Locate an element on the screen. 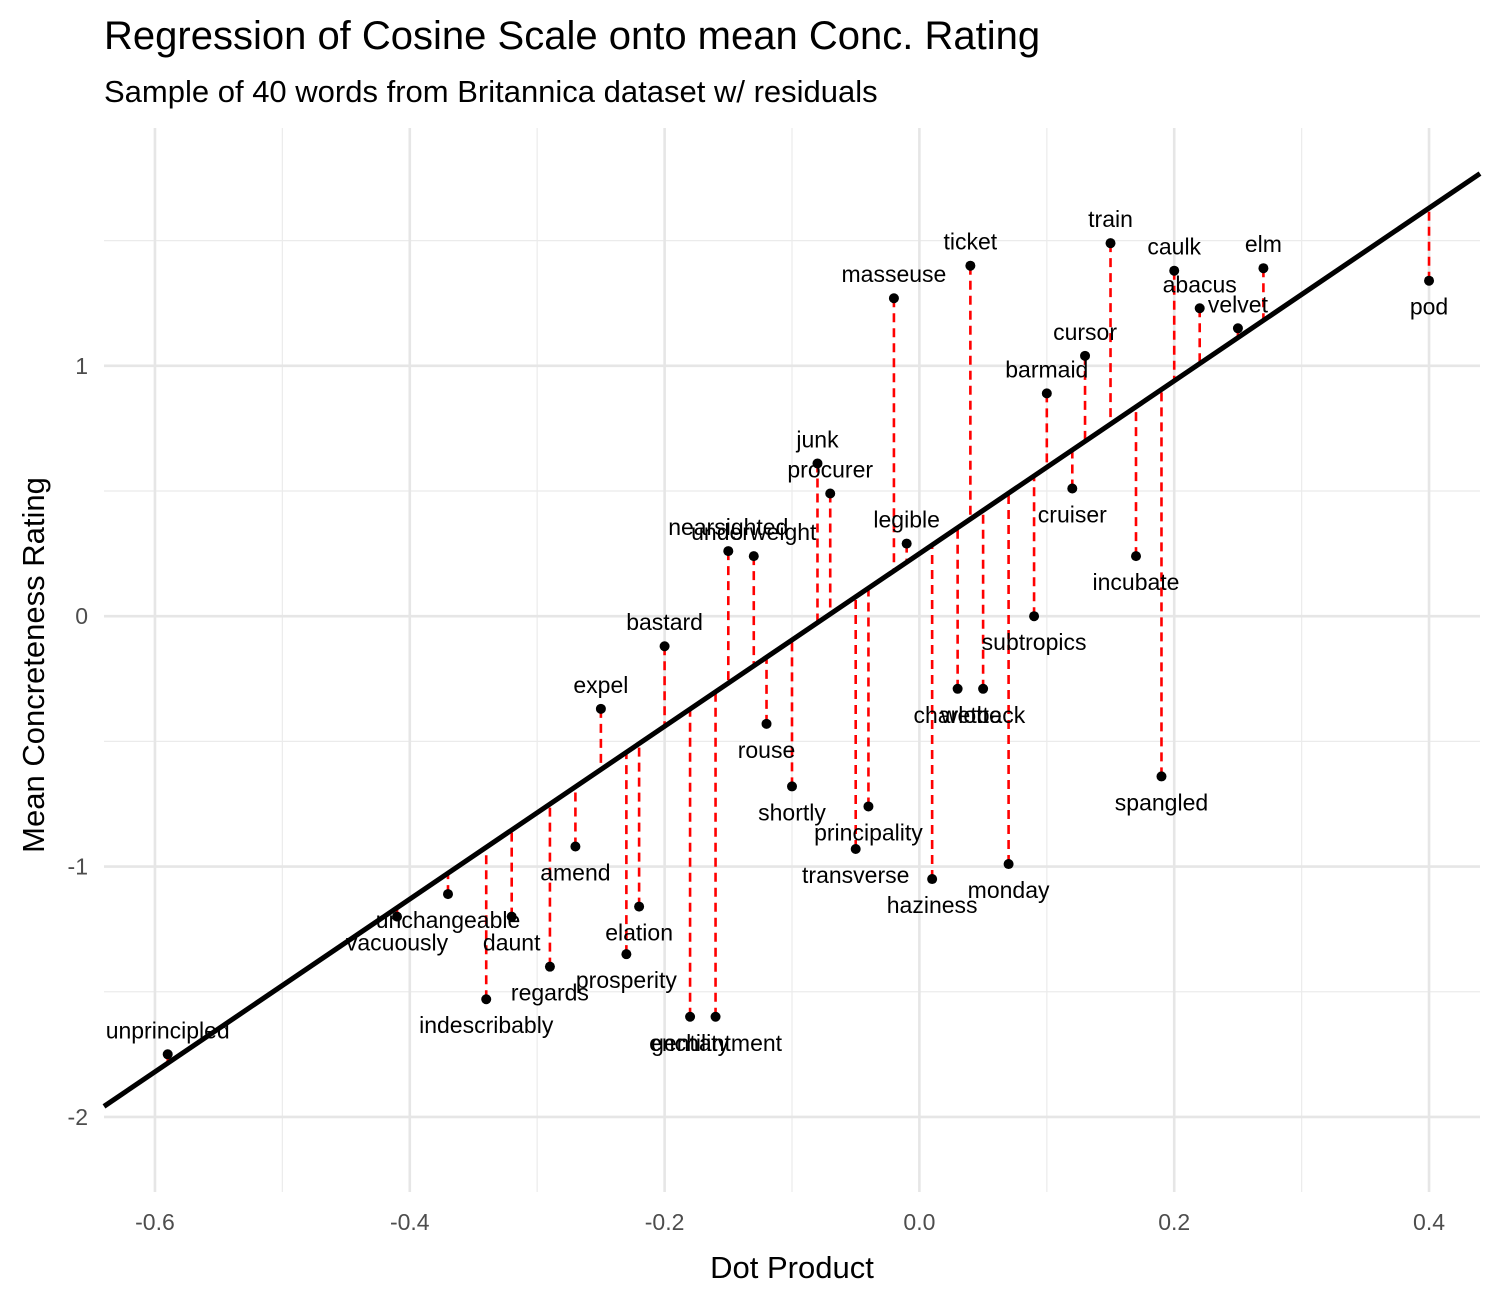 This screenshot has height=1305, width=1500. point-rouse is located at coordinates (766, 723).